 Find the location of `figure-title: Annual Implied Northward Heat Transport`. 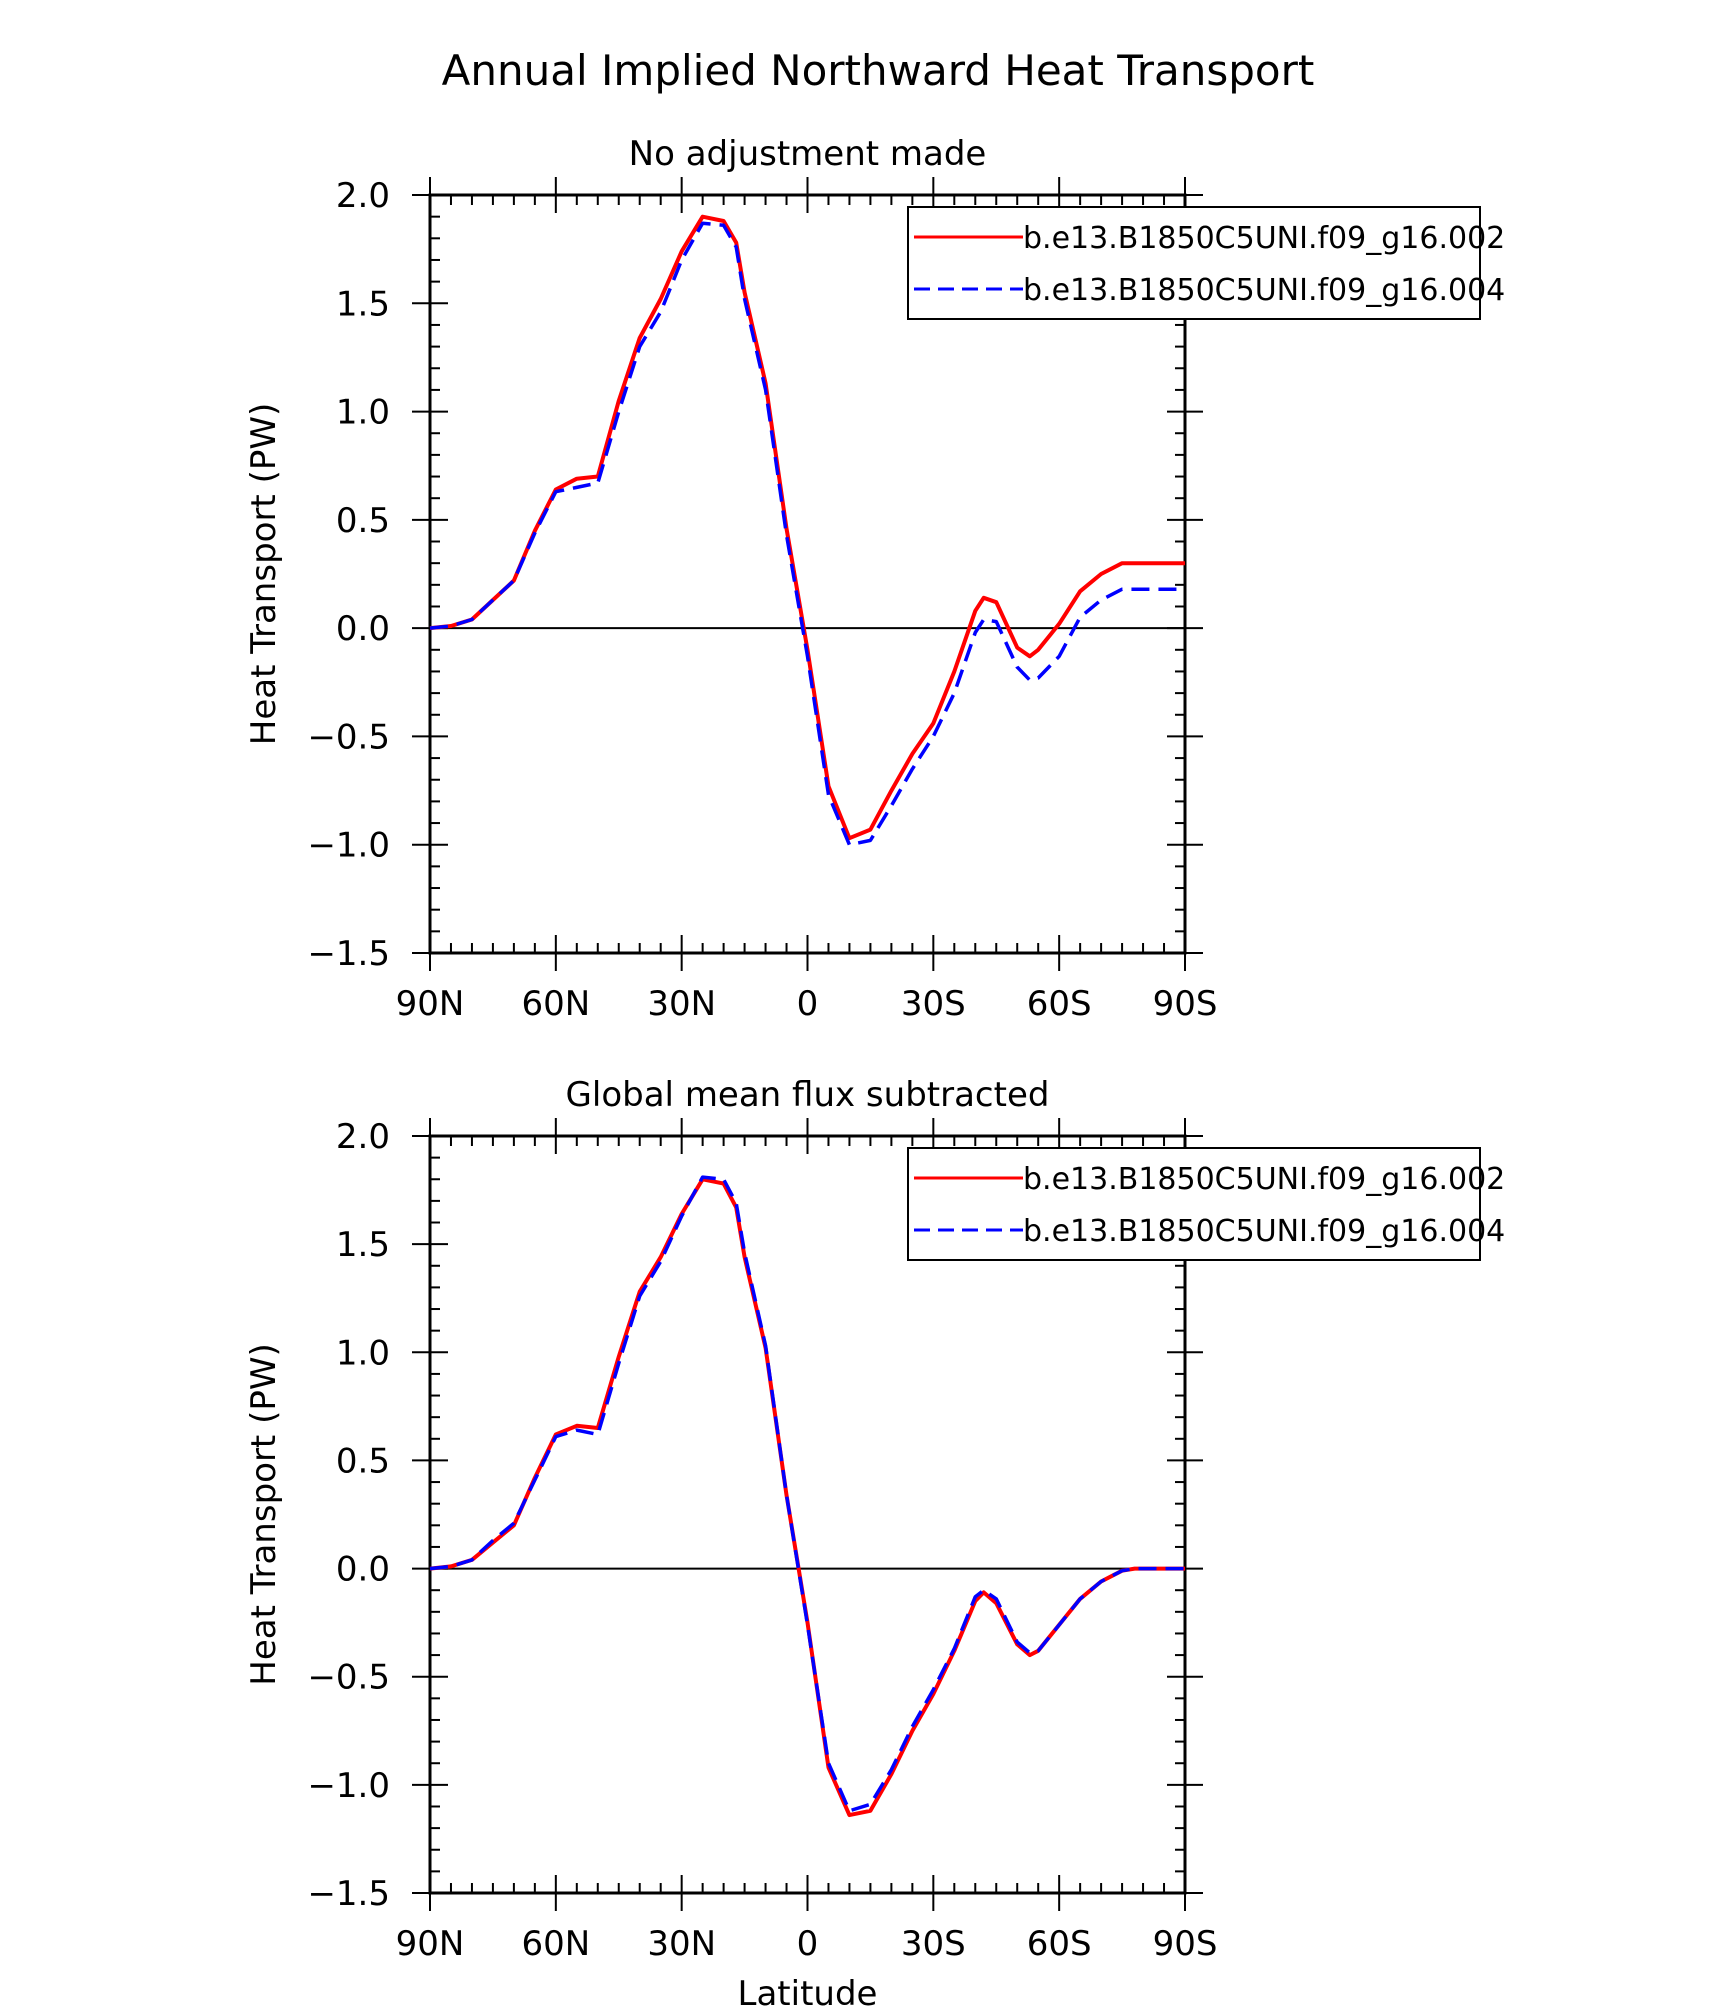

figure-title: Annual Implied Northward Heat Transport is located at coordinates (878, 70).